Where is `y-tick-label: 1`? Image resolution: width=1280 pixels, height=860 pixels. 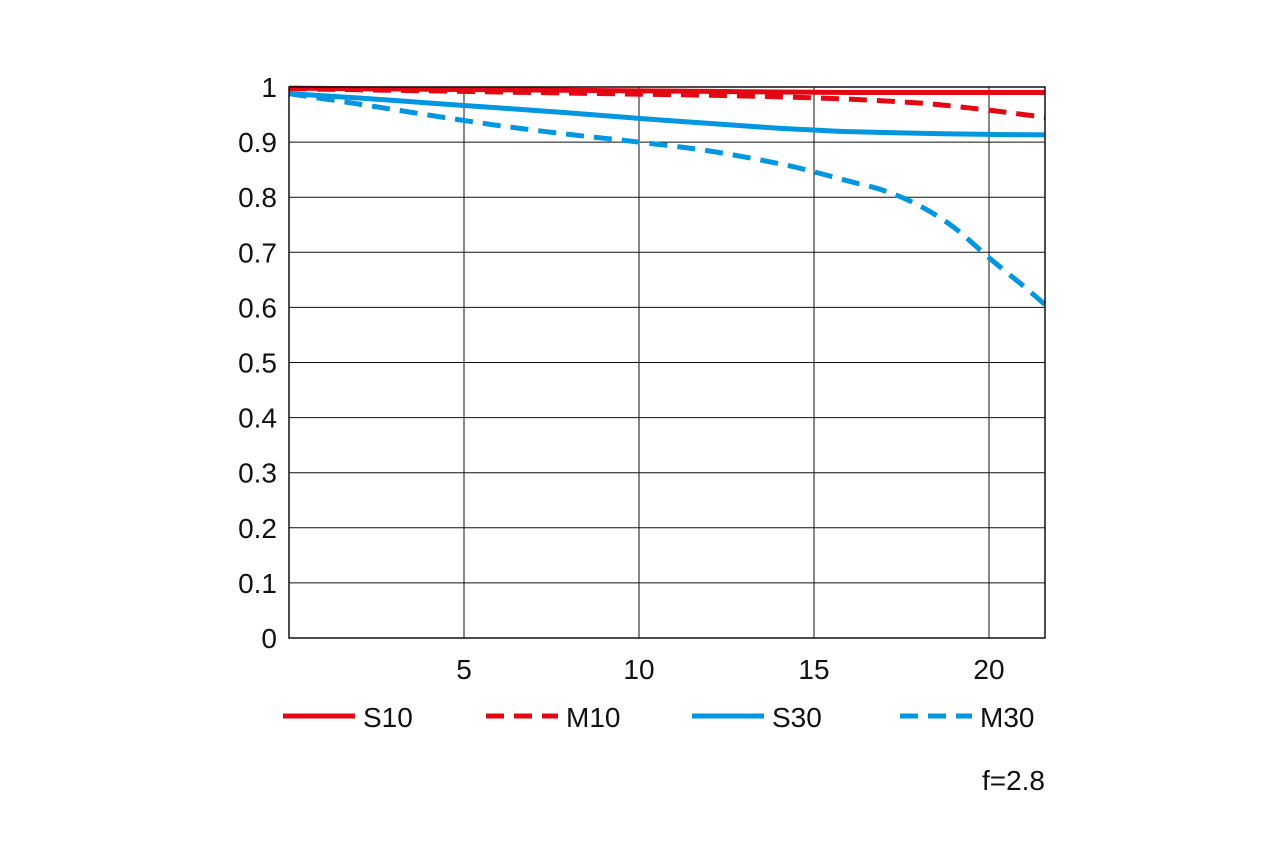 y-tick-label: 1 is located at coordinates (269, 87).